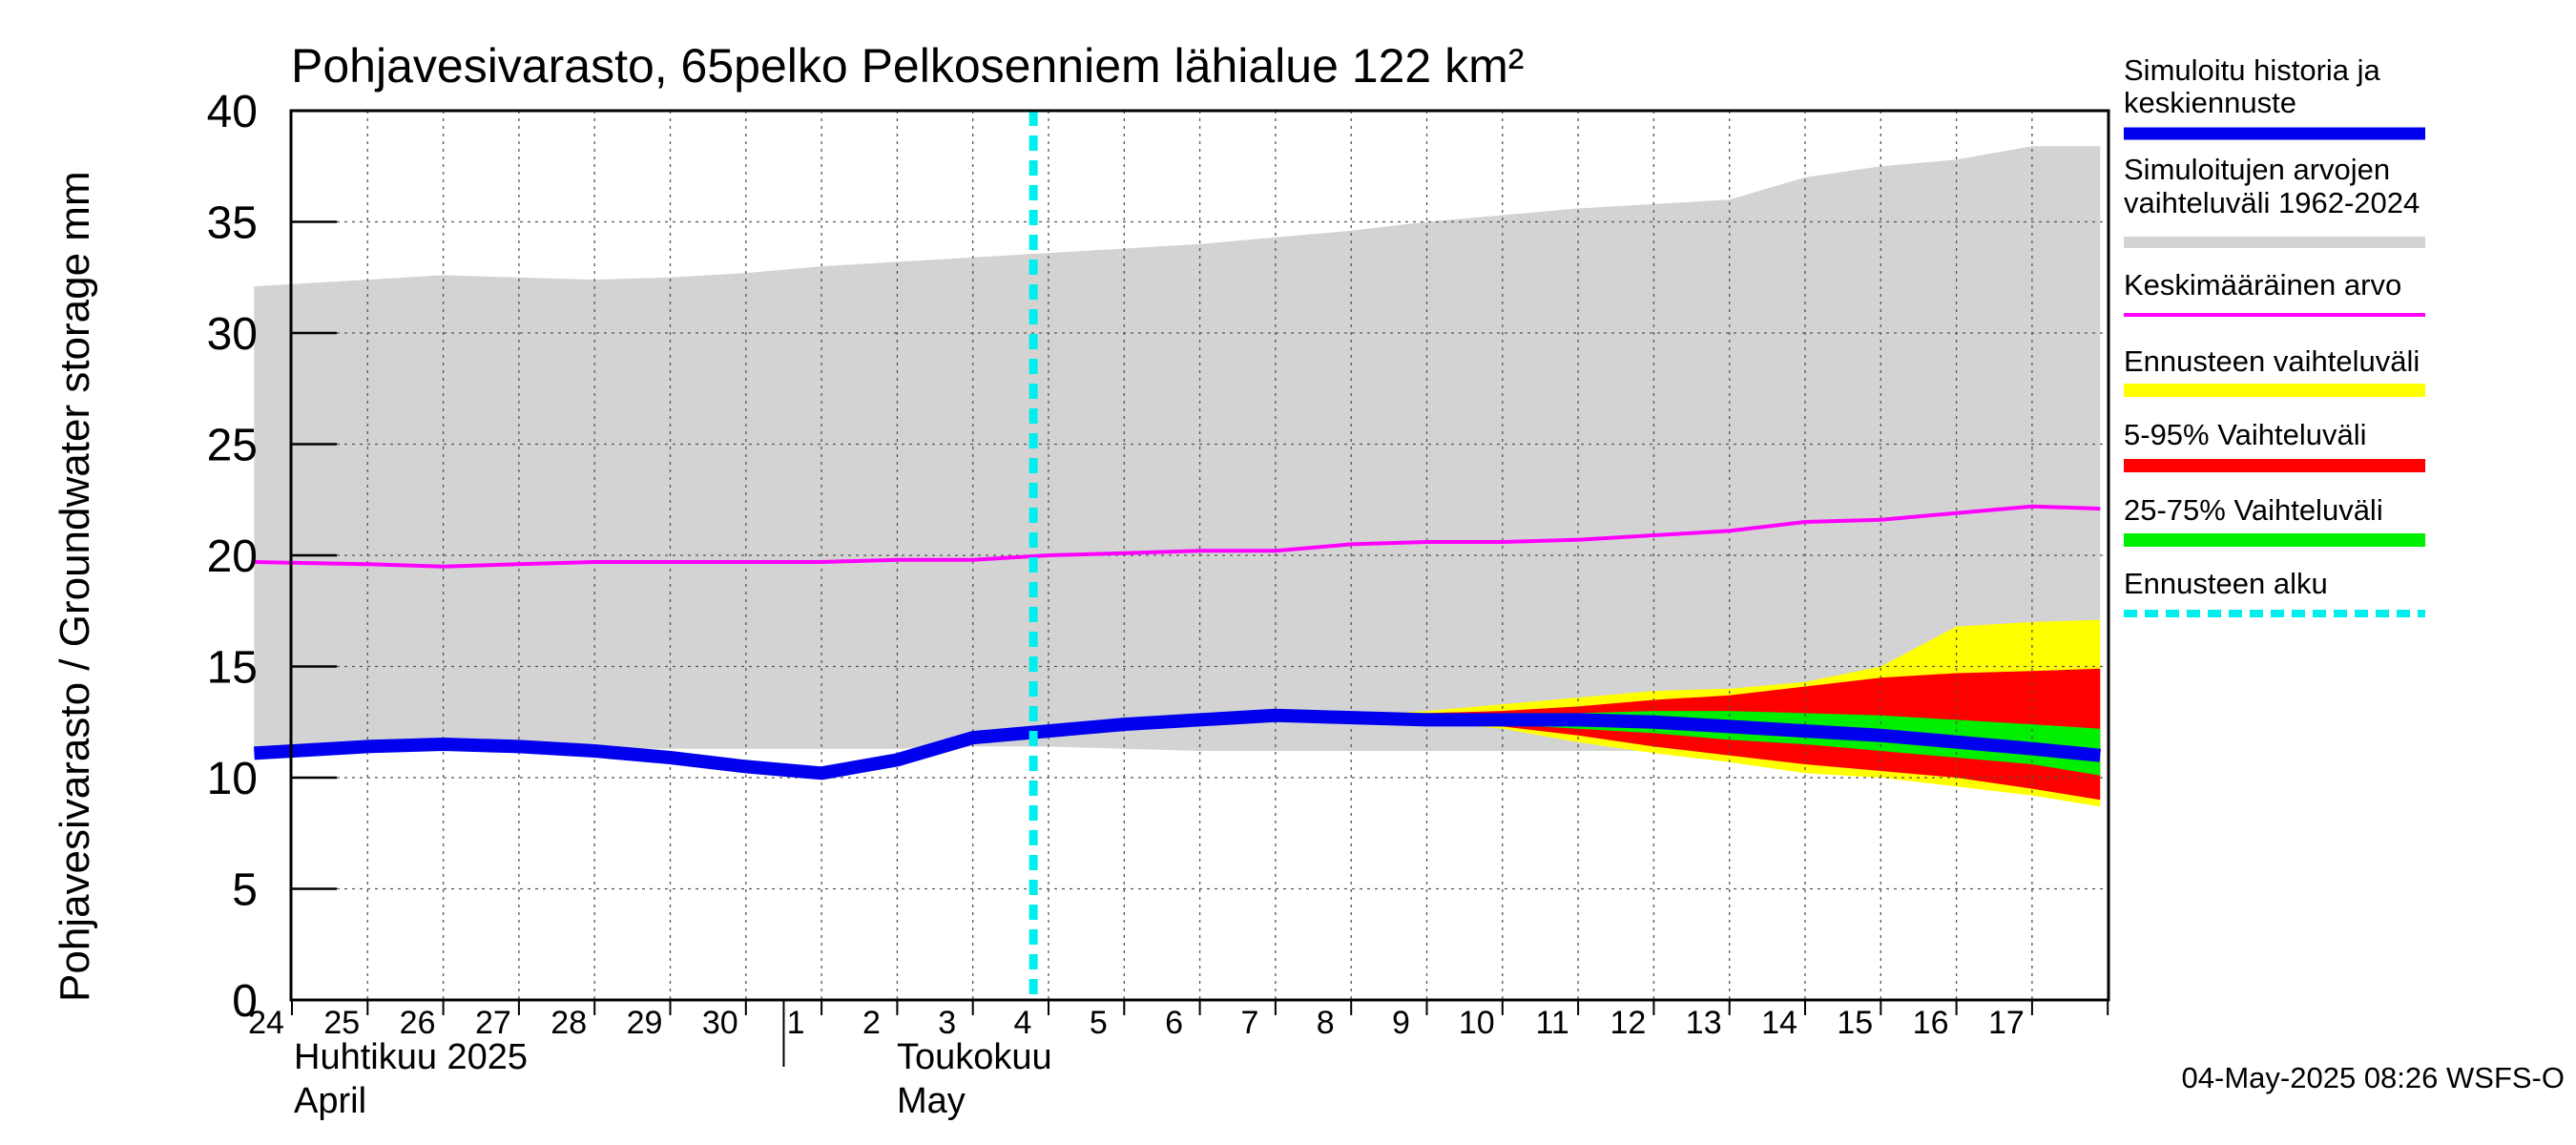 The height and width of the screenshot is (1145, 2576). What do you see at coordinates (2373, 1077) in the screenshot?
I see `footer-timestamp: 04-May-2025 08:26 WSFS-O` at bounding box center [2373, 1077].